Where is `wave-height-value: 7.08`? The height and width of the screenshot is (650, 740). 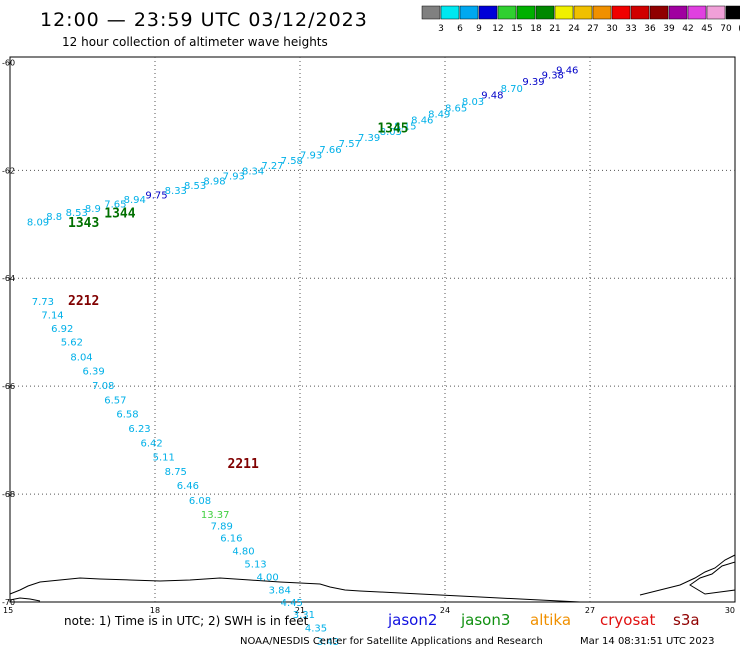
wave-height-value: 7.08 is located at coordinates (103, 386).